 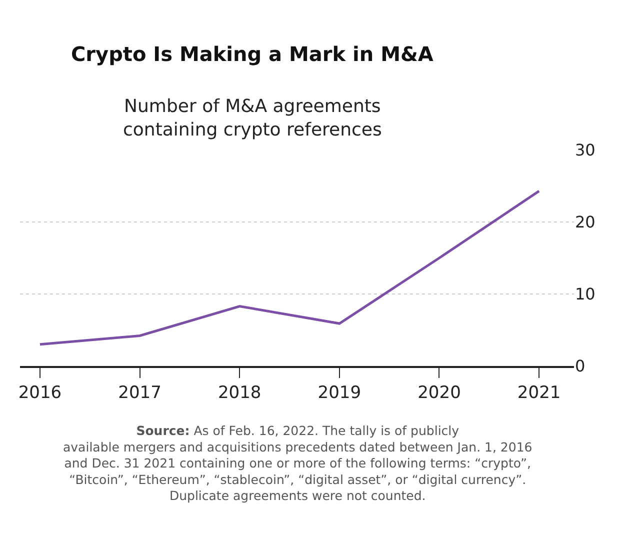 What do you see at coordinates (585, 294) in the screenshot?
I see `y-tick-label: 10` at bounding box center [585, 294].